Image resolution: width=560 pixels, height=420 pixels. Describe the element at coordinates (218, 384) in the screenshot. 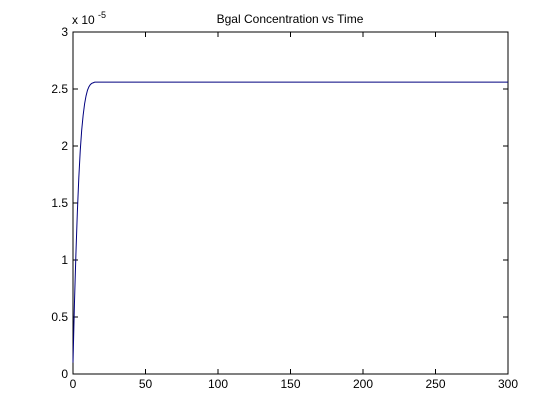

I see `x-tick-label: 100` at that location.